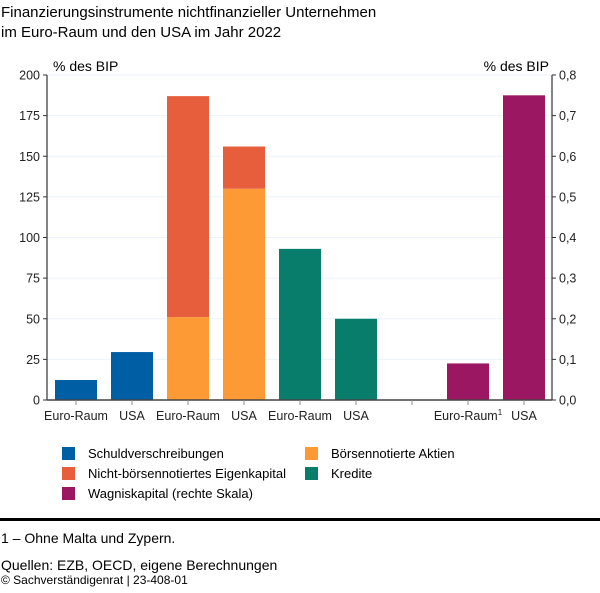 The image size is (600, 593). What do you see at coordinates (29, 197) in the screenshot?
I see `y-tick-label-left: 125` at bounding box center [29, 197].